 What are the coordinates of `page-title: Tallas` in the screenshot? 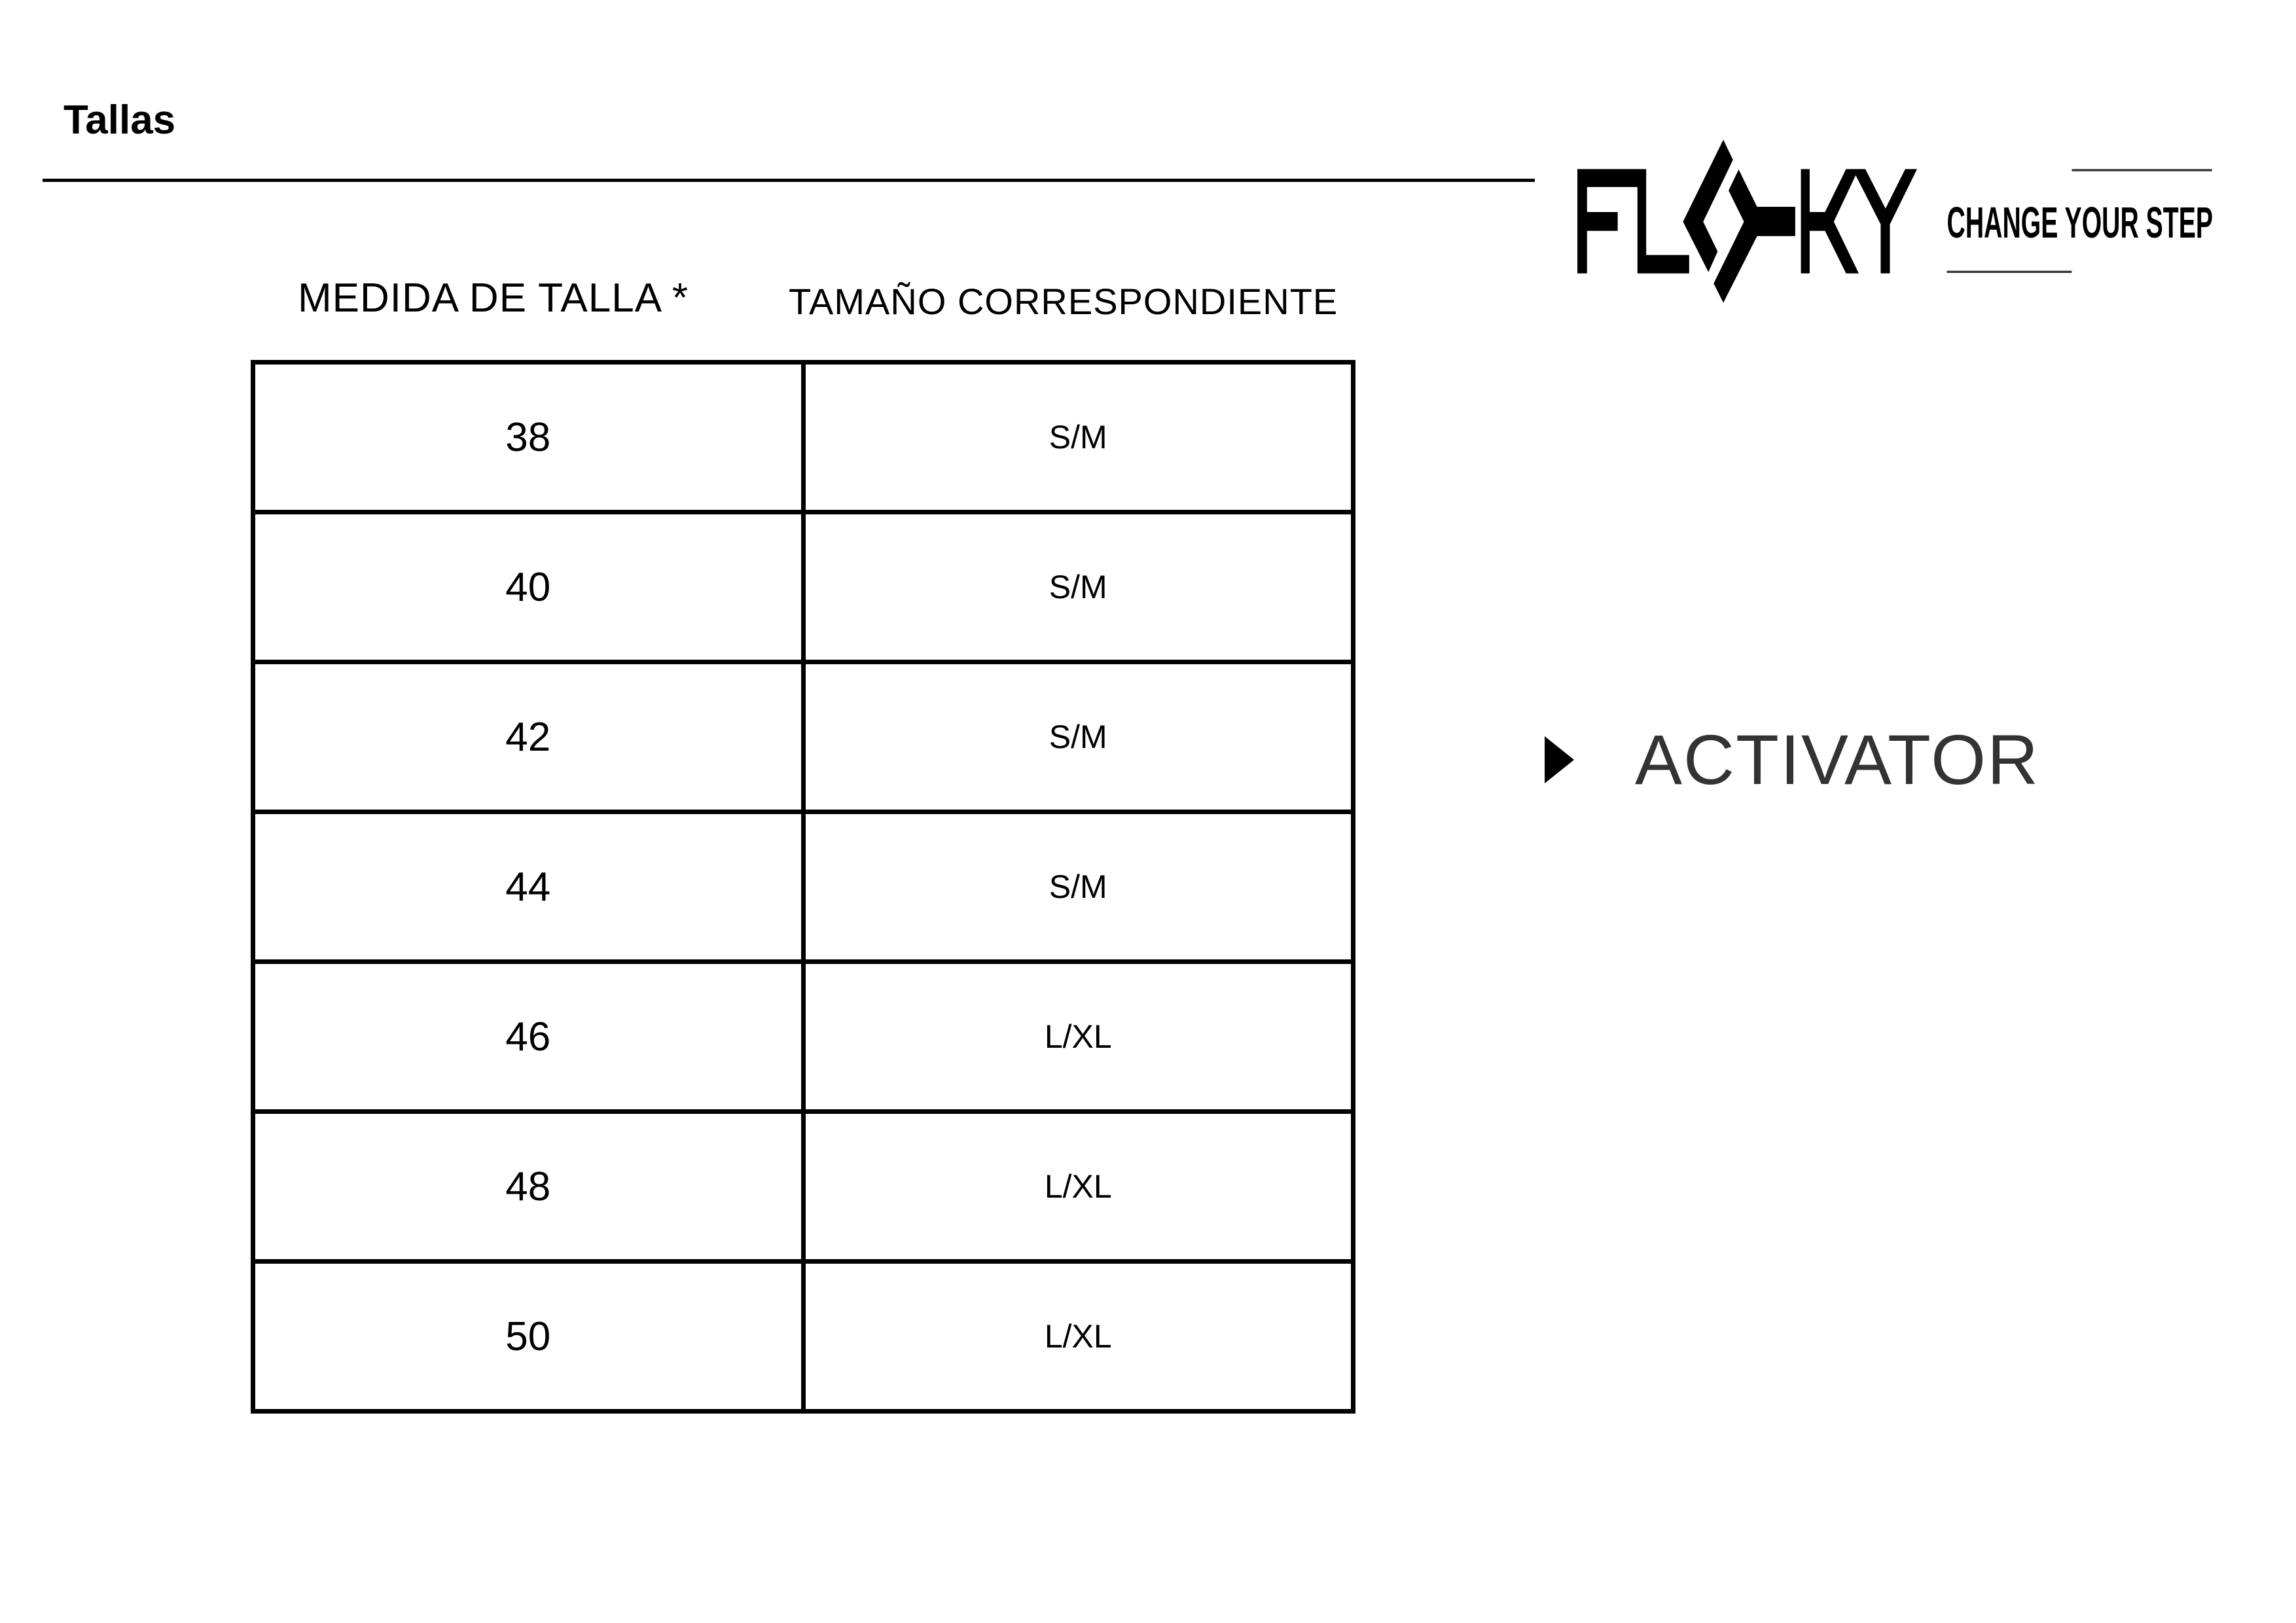 It's located at (119, 120).